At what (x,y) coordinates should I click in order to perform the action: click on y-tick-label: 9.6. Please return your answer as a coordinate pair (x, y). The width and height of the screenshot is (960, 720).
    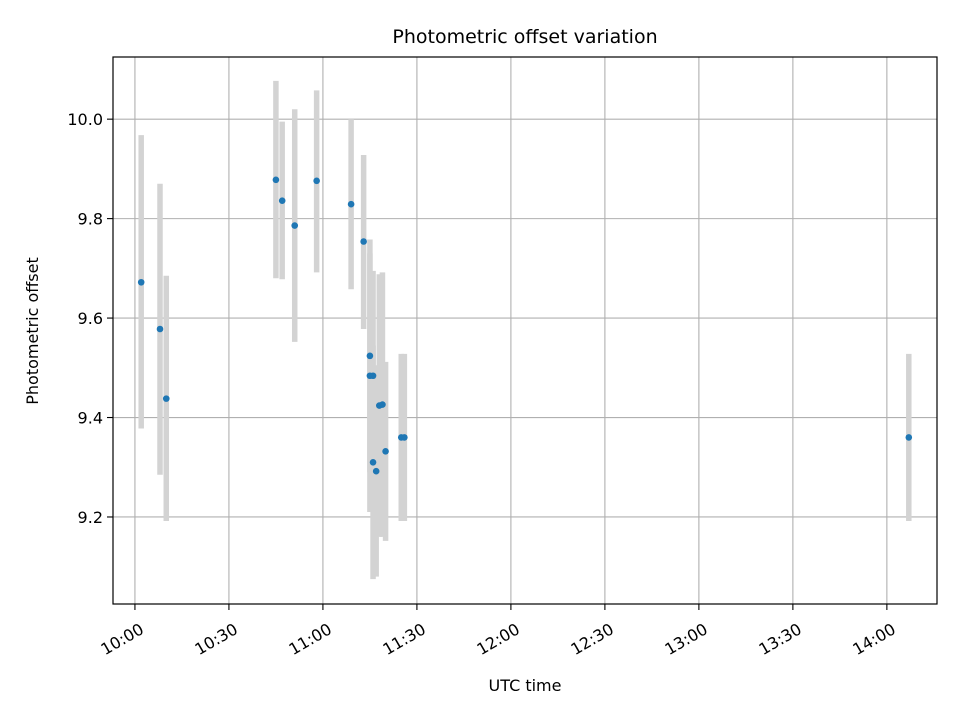
    Looking at the image, I should click on (90, 318).